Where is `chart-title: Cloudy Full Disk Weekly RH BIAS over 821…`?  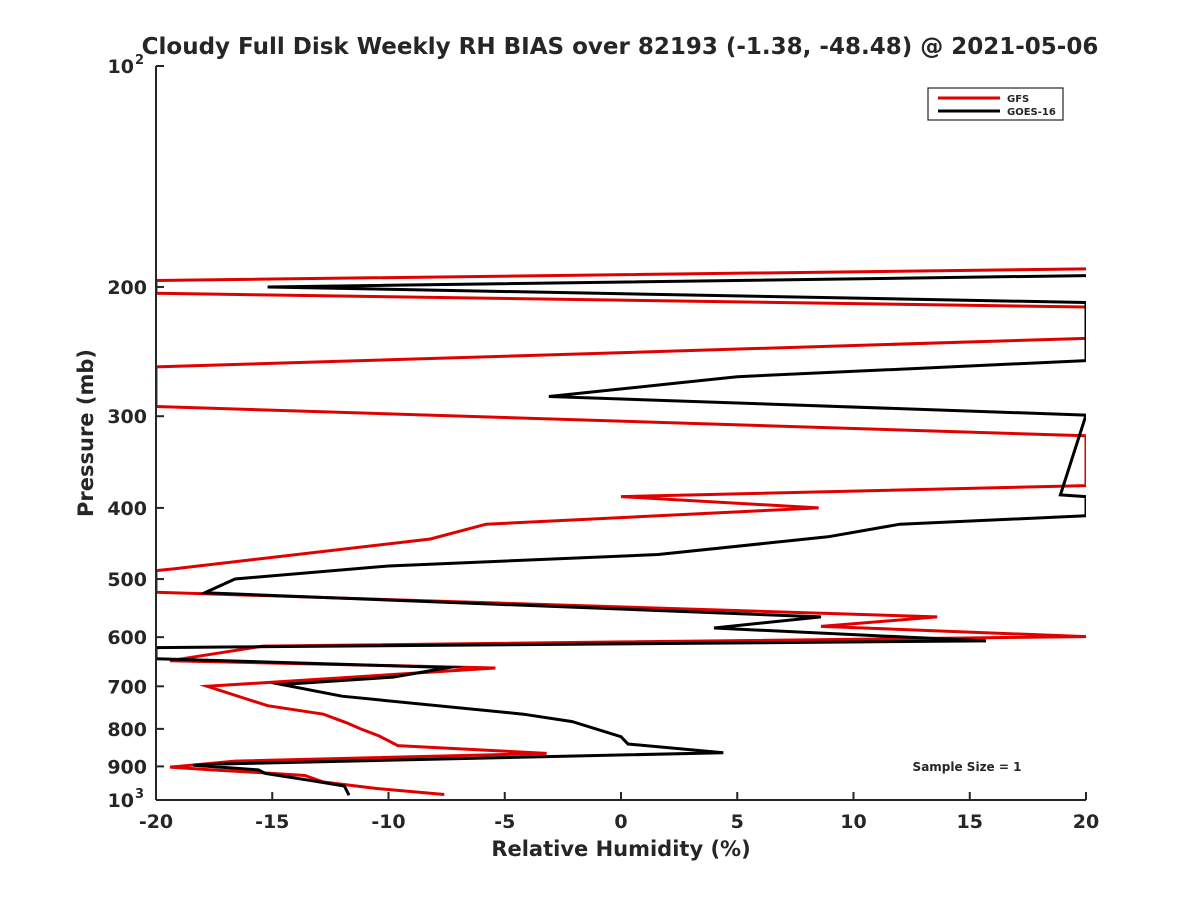
chart-title: Cloudy Full Disk Weekly RH BIAS over 821… is located at coordinates (620, 47).